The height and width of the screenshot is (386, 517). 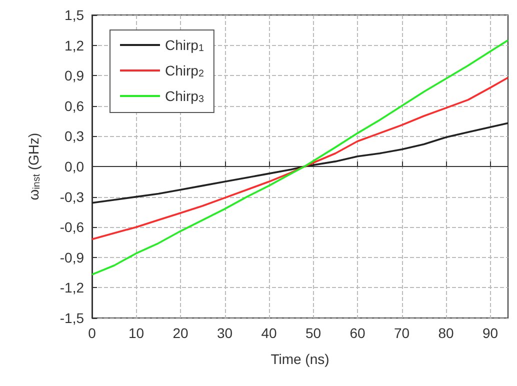 What do you see at coordinates (74, 45) in the screenshot?
I see `y-tick-label: 1,2` at bounding box center [74, 45].